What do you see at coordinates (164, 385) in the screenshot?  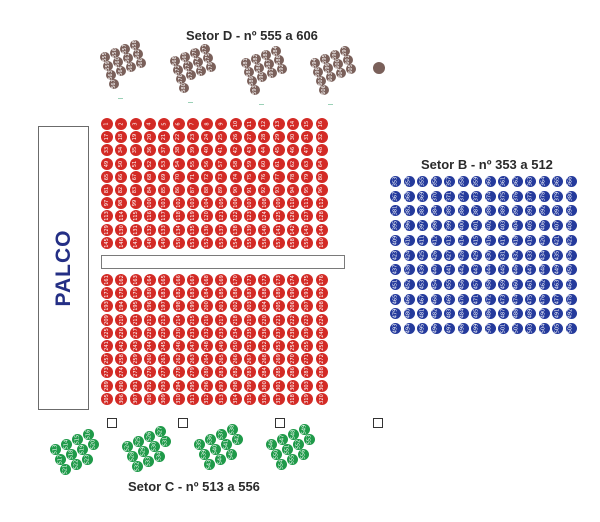 I see `seat: 293` at bounding box center [164, 385].